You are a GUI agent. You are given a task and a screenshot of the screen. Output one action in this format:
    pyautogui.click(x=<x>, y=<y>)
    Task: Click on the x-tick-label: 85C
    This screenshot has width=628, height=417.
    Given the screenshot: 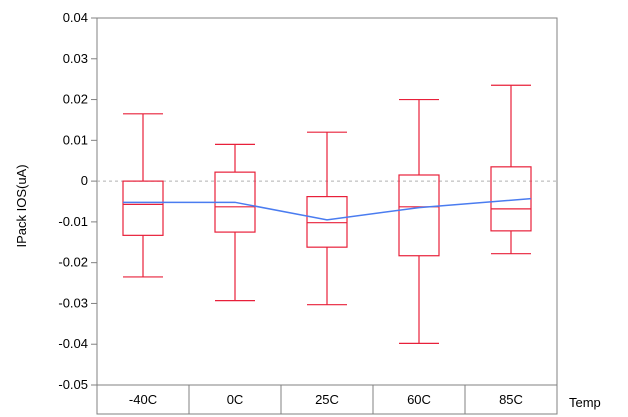 What is the action you would take?
    pyautogui.click(x=511, y=399)
    